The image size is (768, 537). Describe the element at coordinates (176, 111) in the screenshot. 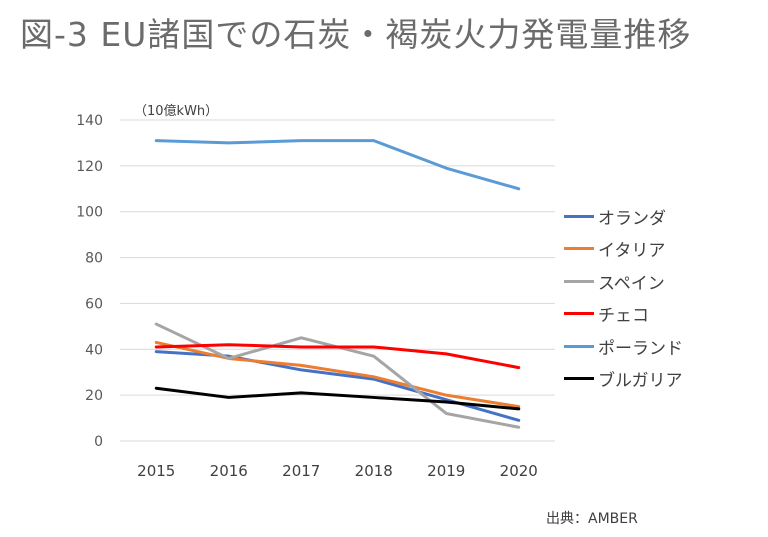

I see `y-axis-unit-label: （10億kWh）` at that location.